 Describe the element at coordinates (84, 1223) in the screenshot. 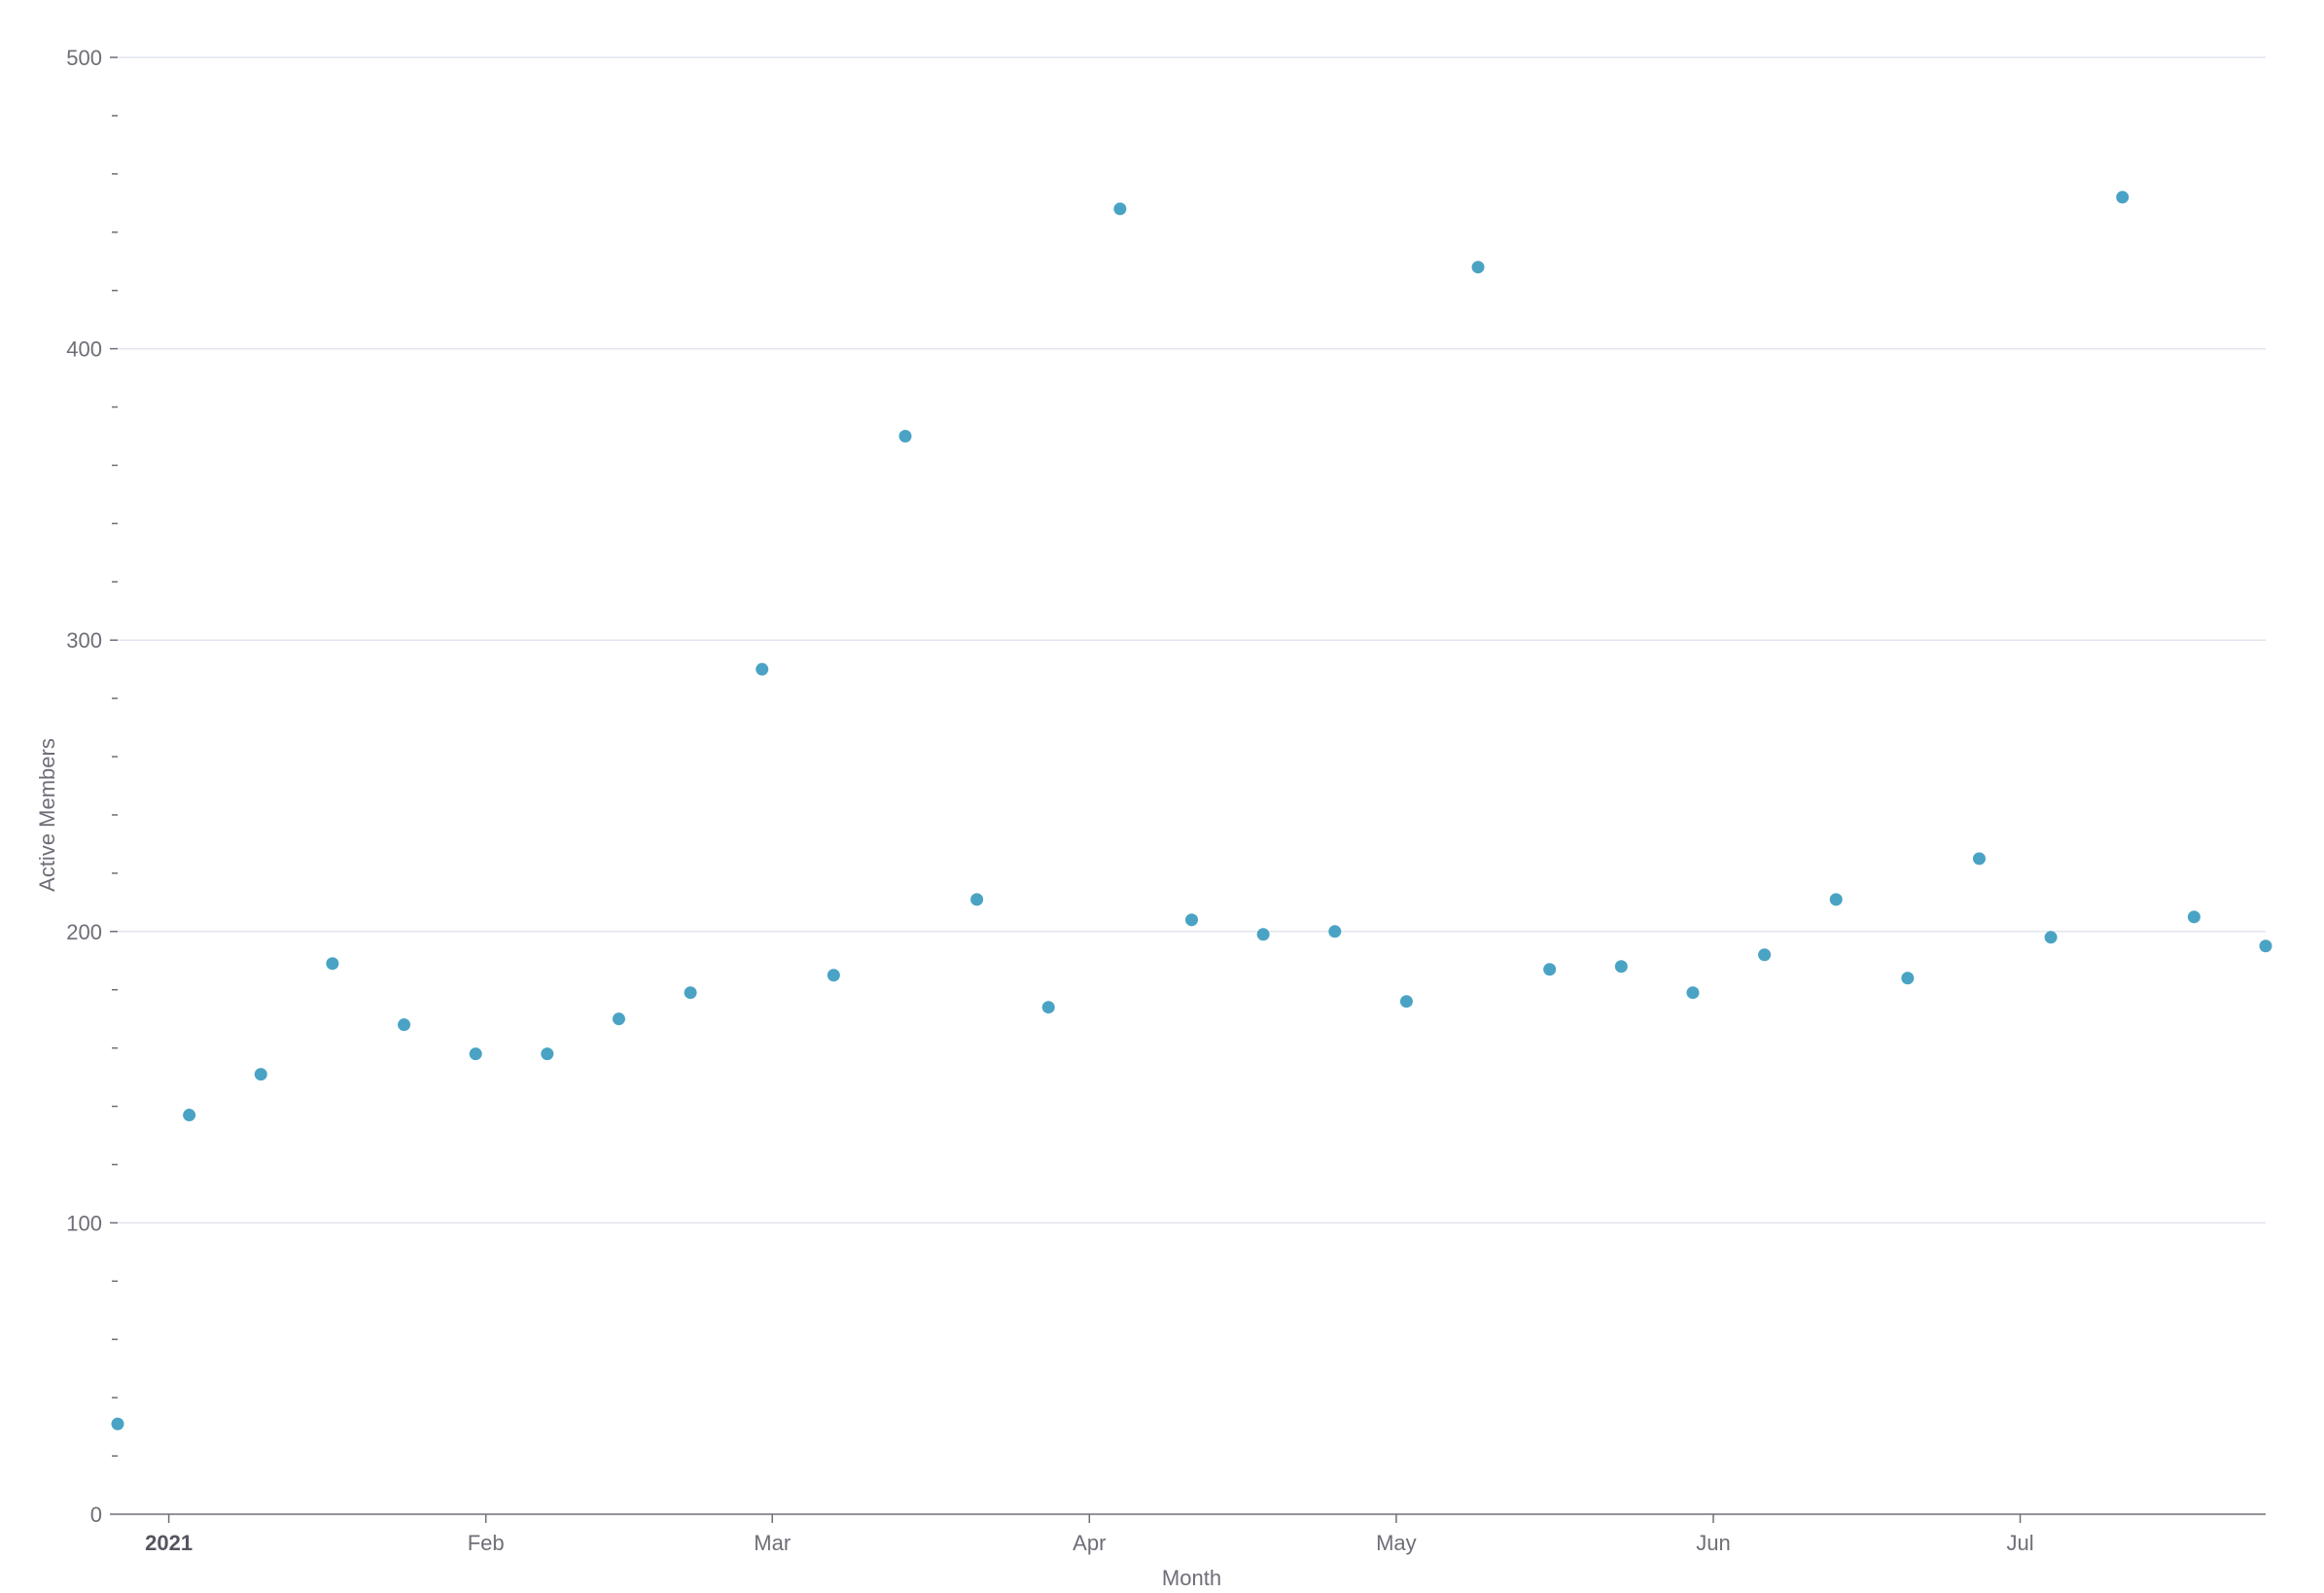

I see `y-tick-label: 100` at that location.